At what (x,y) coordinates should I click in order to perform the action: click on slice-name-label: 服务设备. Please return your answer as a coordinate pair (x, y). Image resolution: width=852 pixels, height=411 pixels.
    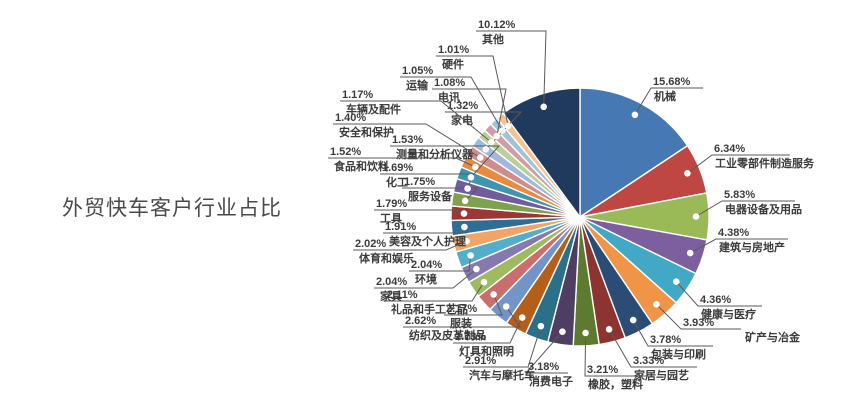
    Looking at the image, I should click on (430, 196).